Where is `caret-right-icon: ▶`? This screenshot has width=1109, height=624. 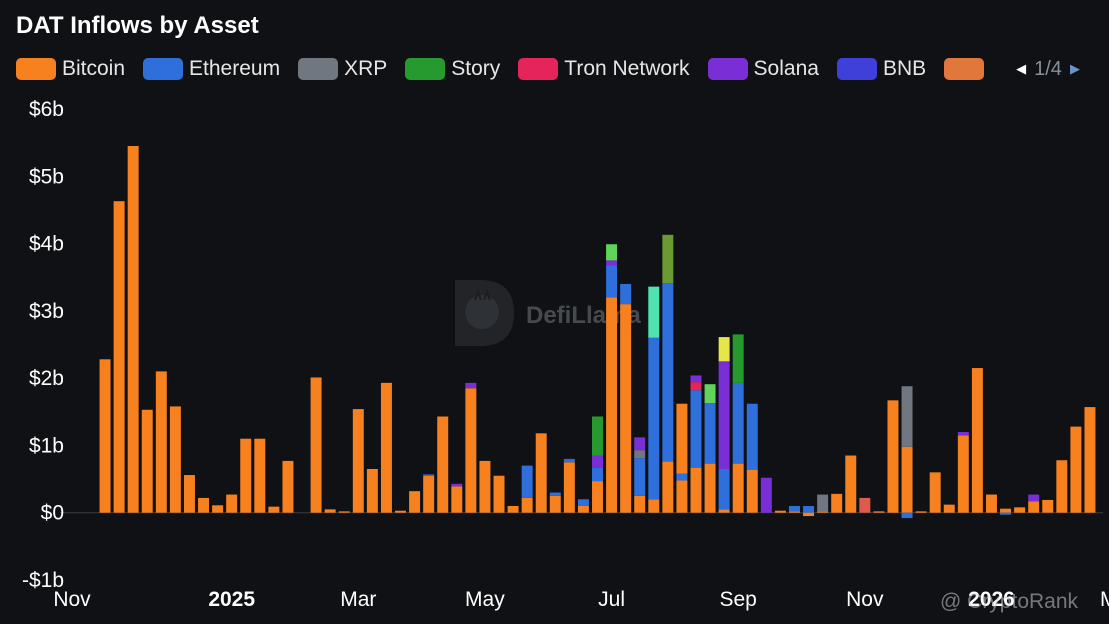 caret-right-icon: ▶ is located at coordinates (1074, 68).